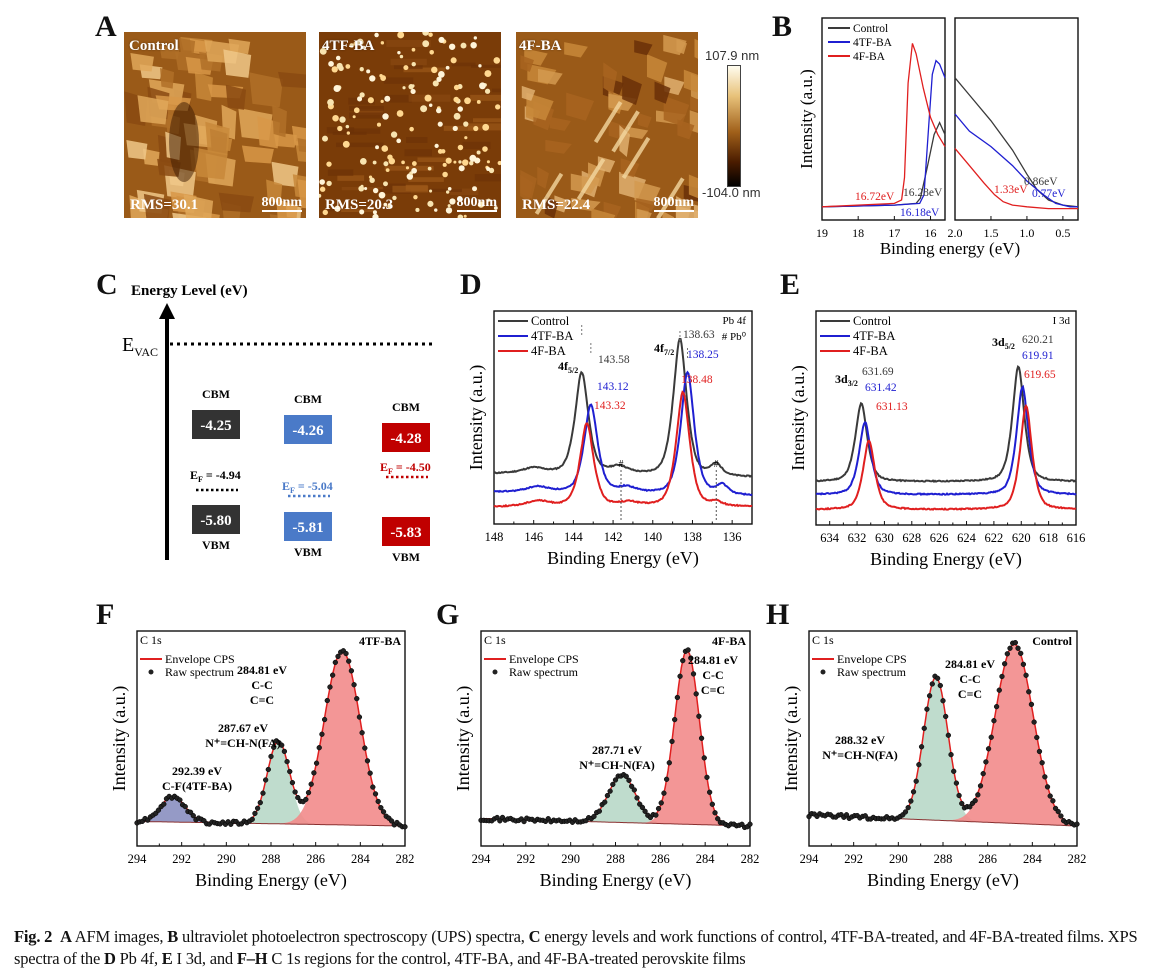 The width and height of the screenshot is (1170, 978). What do you see at coordinates (881, 388) in the screenshot?
I see `peak-annotation: 631.42` at bounding box center [881, 388].